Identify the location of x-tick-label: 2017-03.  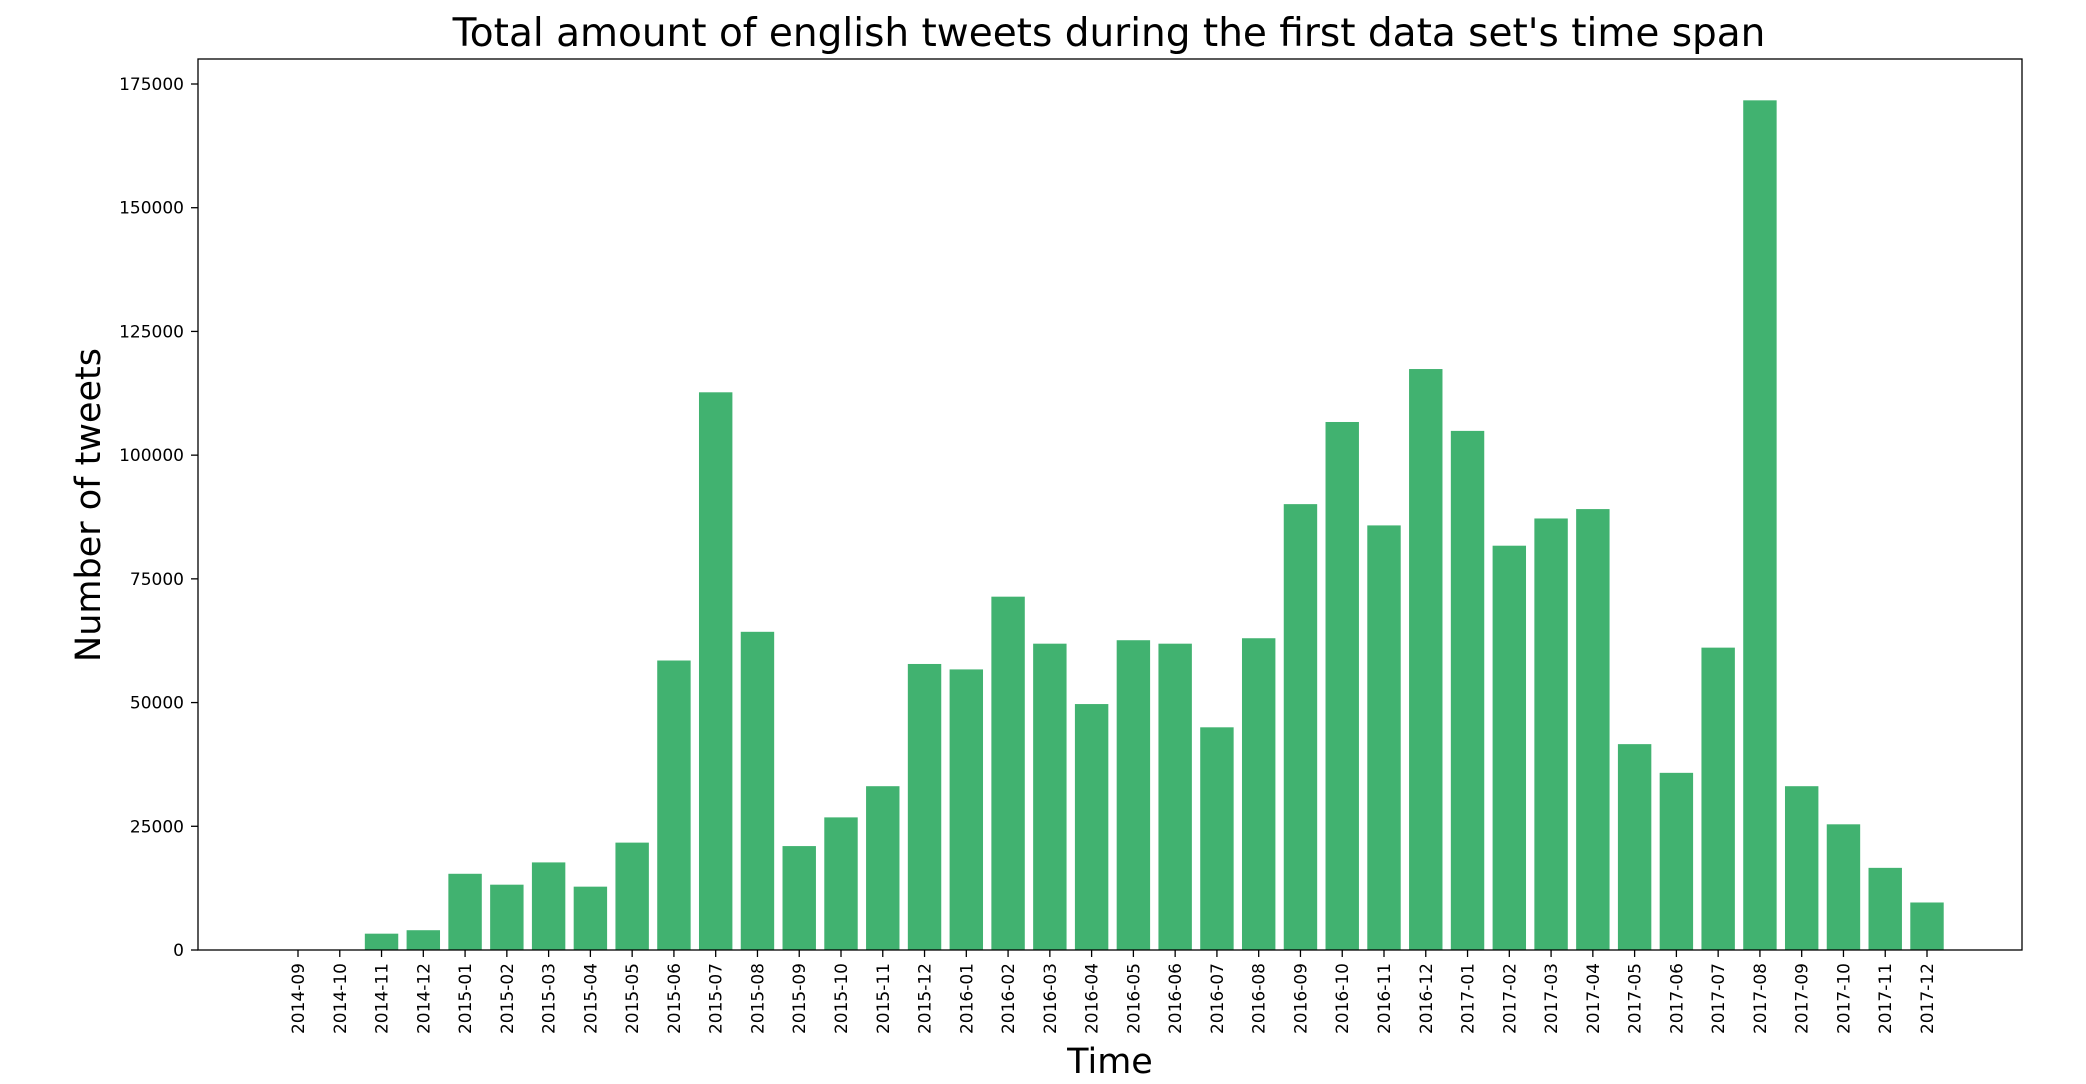
(1552, 998).